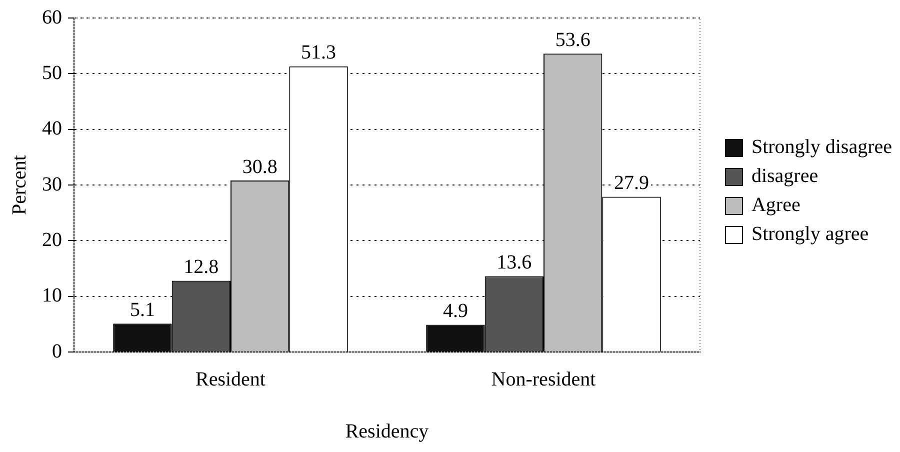  I want to click on y-axis-title: Percent, so click(19, 184).